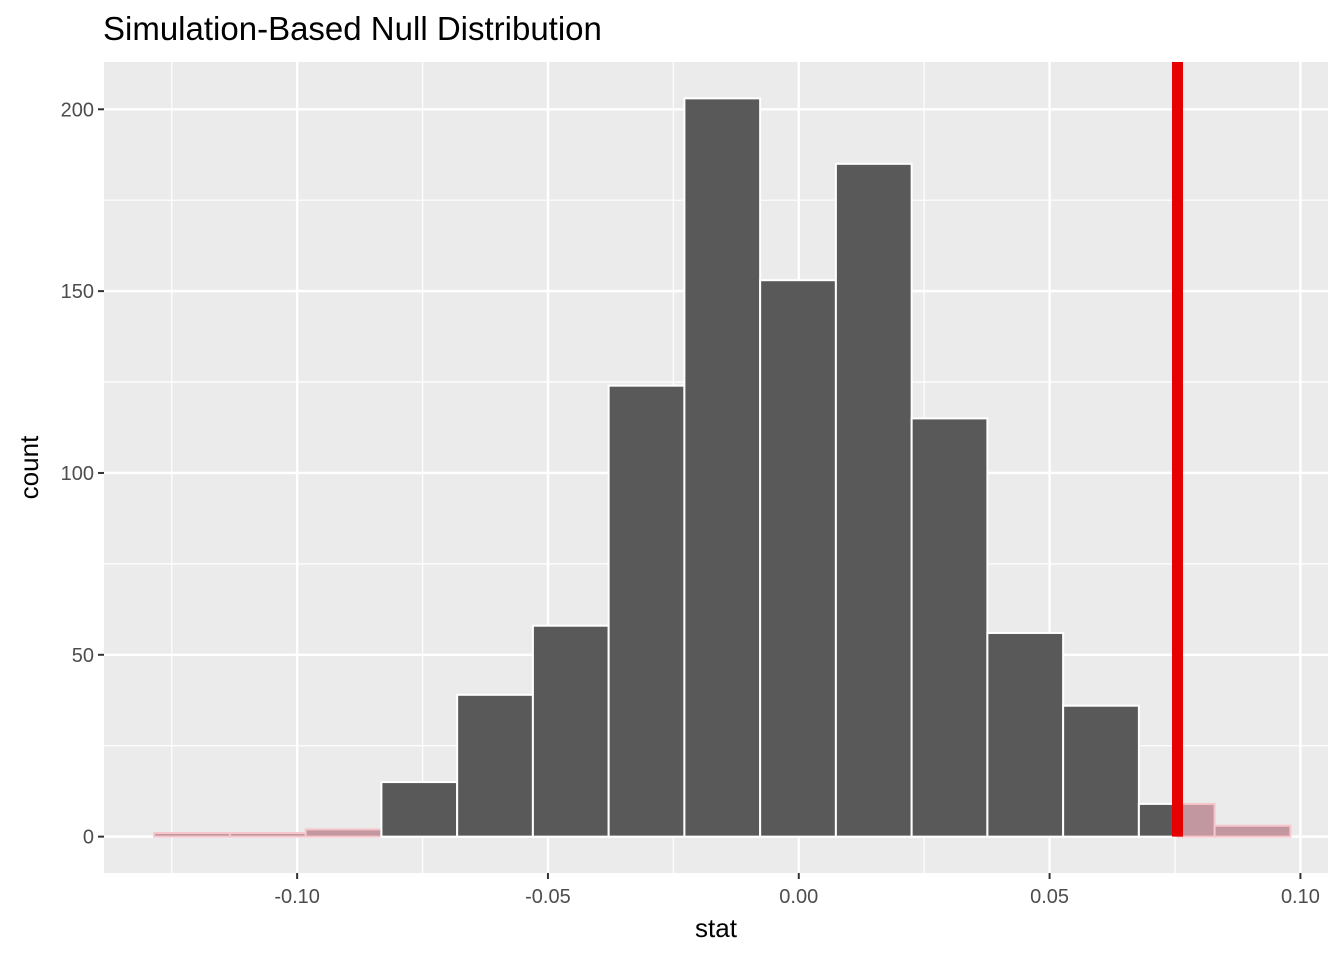 The image size is (1344, 960). What do you see at coordinates (297, 897) in the screenshot?
I see `x-tick-label: -0.10` at bounding box center [297, 897].